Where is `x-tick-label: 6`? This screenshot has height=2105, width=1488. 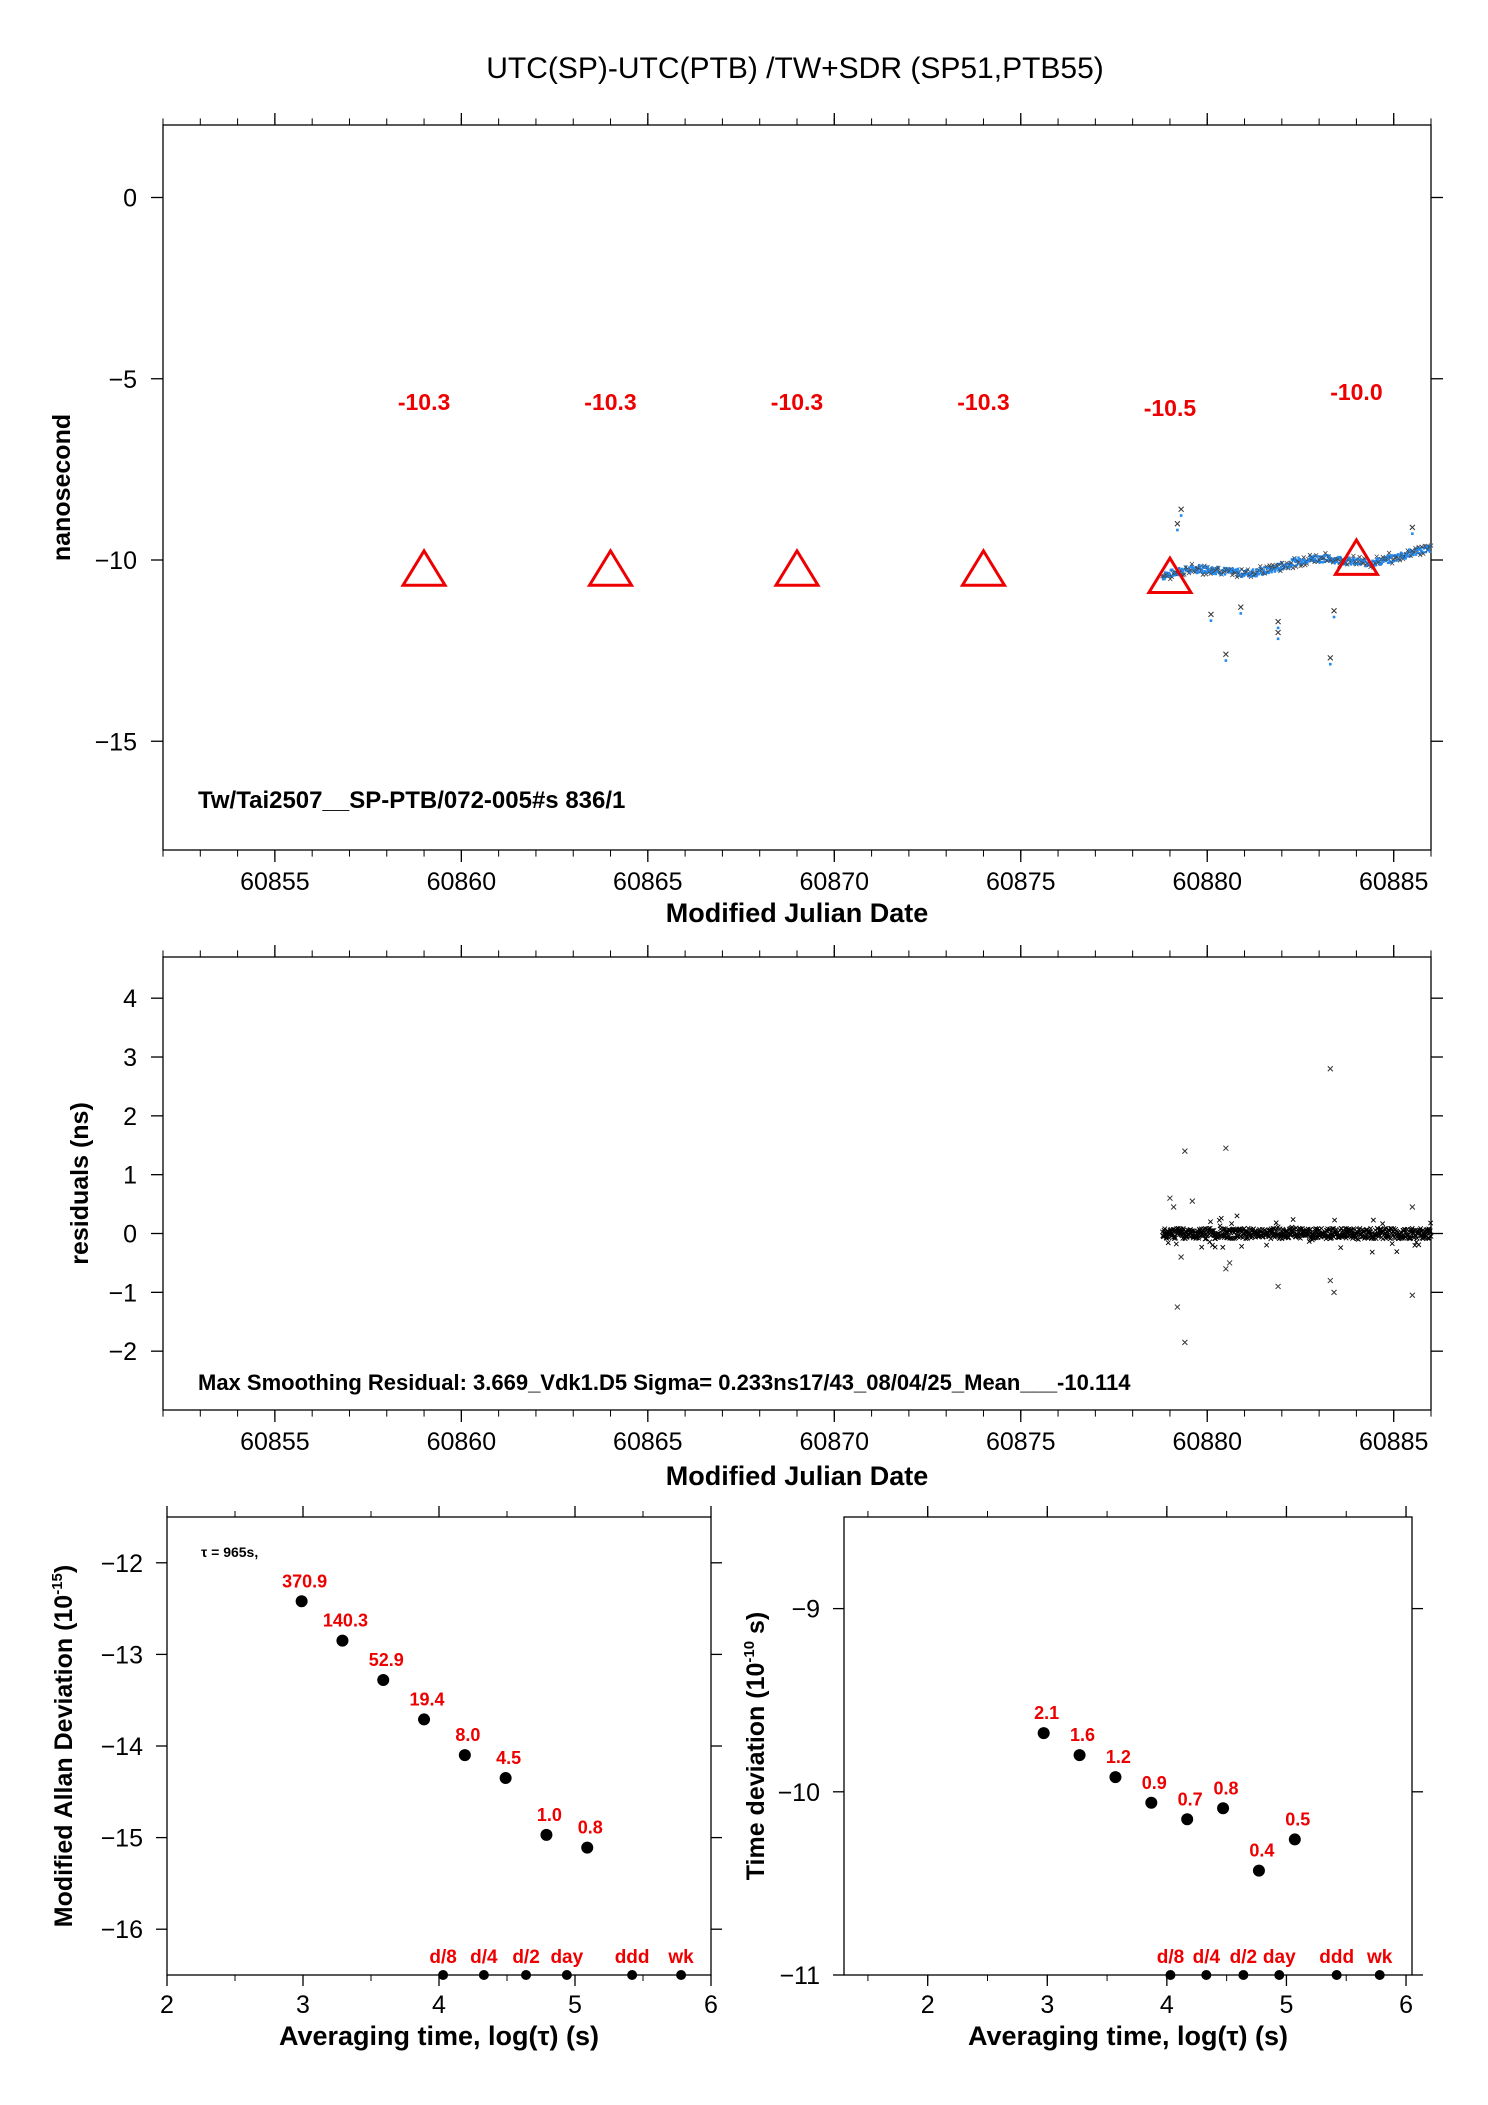 x-tick-label: 6 is located at coordinates (711, 2005).